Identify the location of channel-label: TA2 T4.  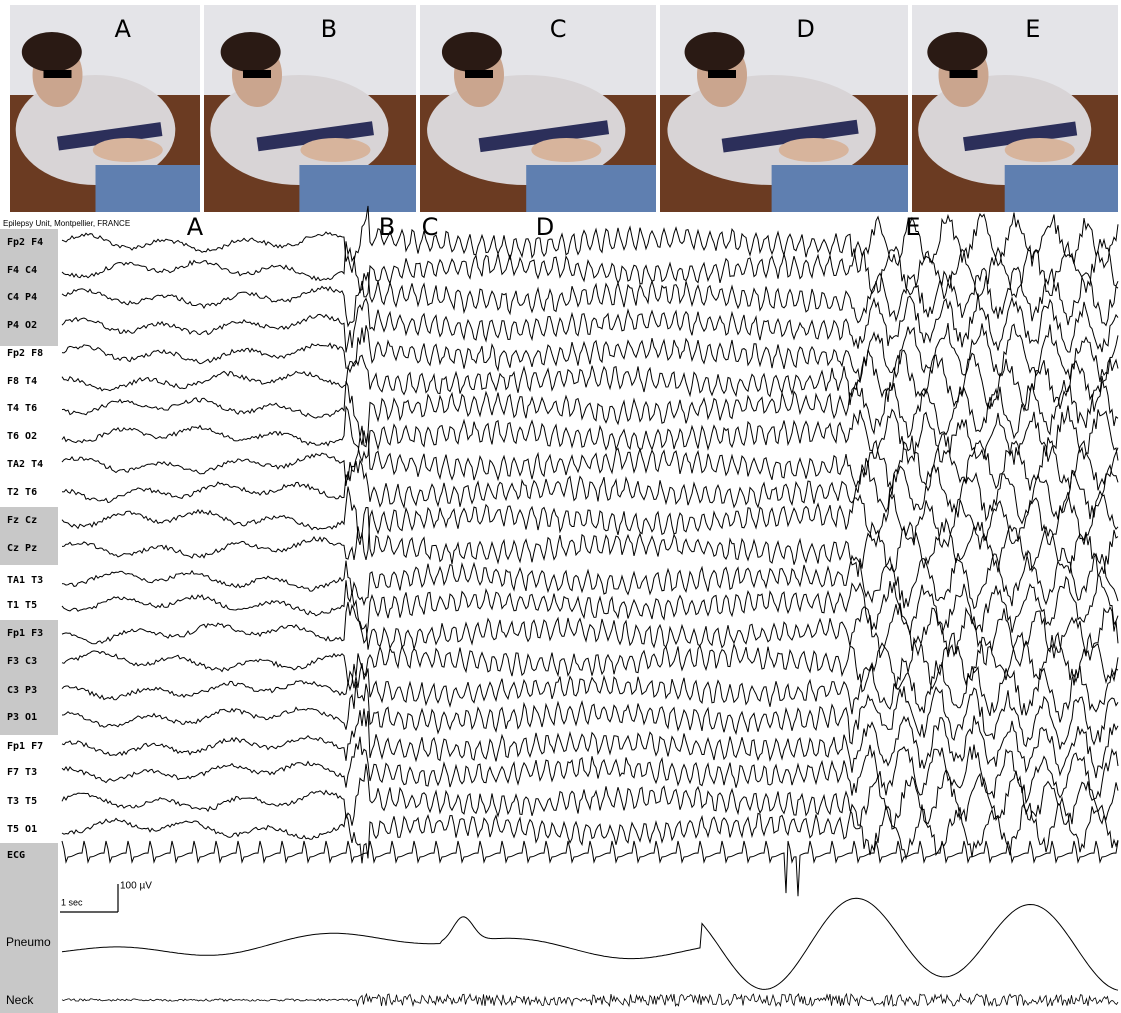
(25, 464).